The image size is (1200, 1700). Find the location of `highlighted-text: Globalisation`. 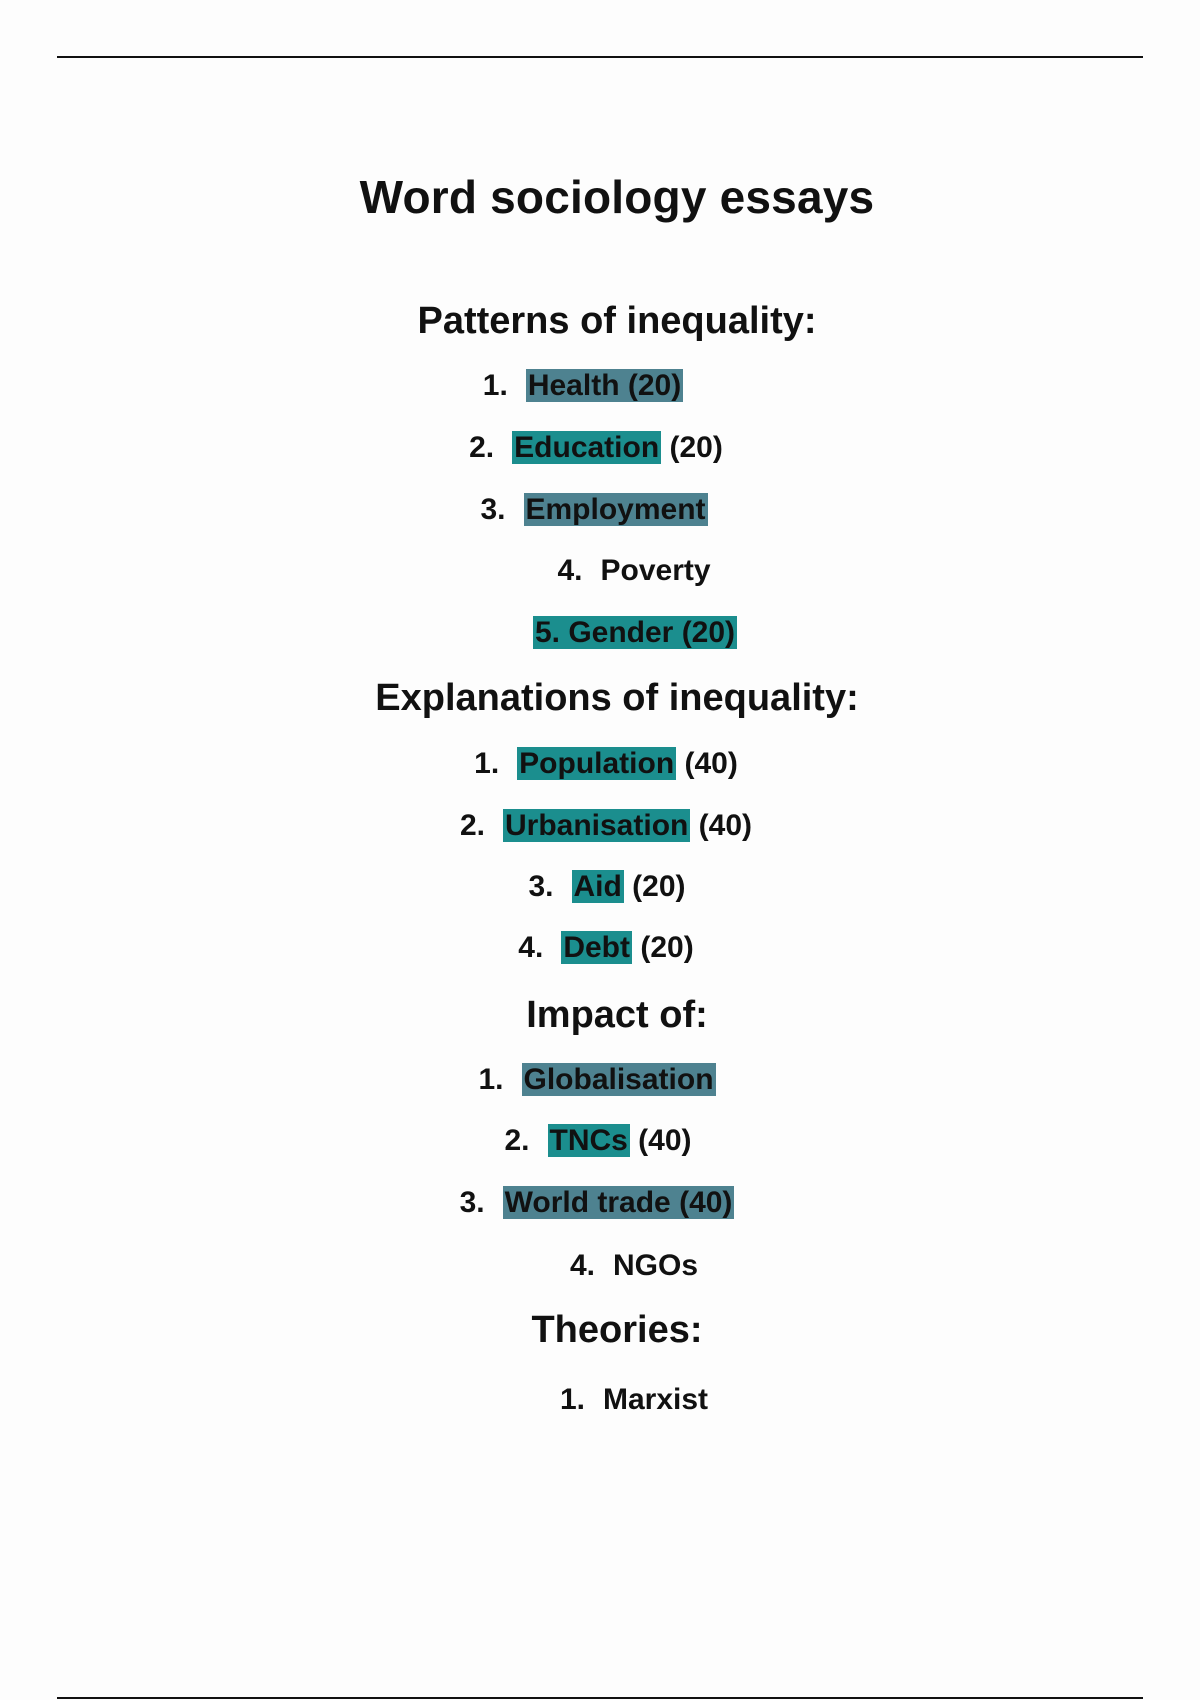

highlighted-text: Globalisation is located at coordinates (618, 1079).